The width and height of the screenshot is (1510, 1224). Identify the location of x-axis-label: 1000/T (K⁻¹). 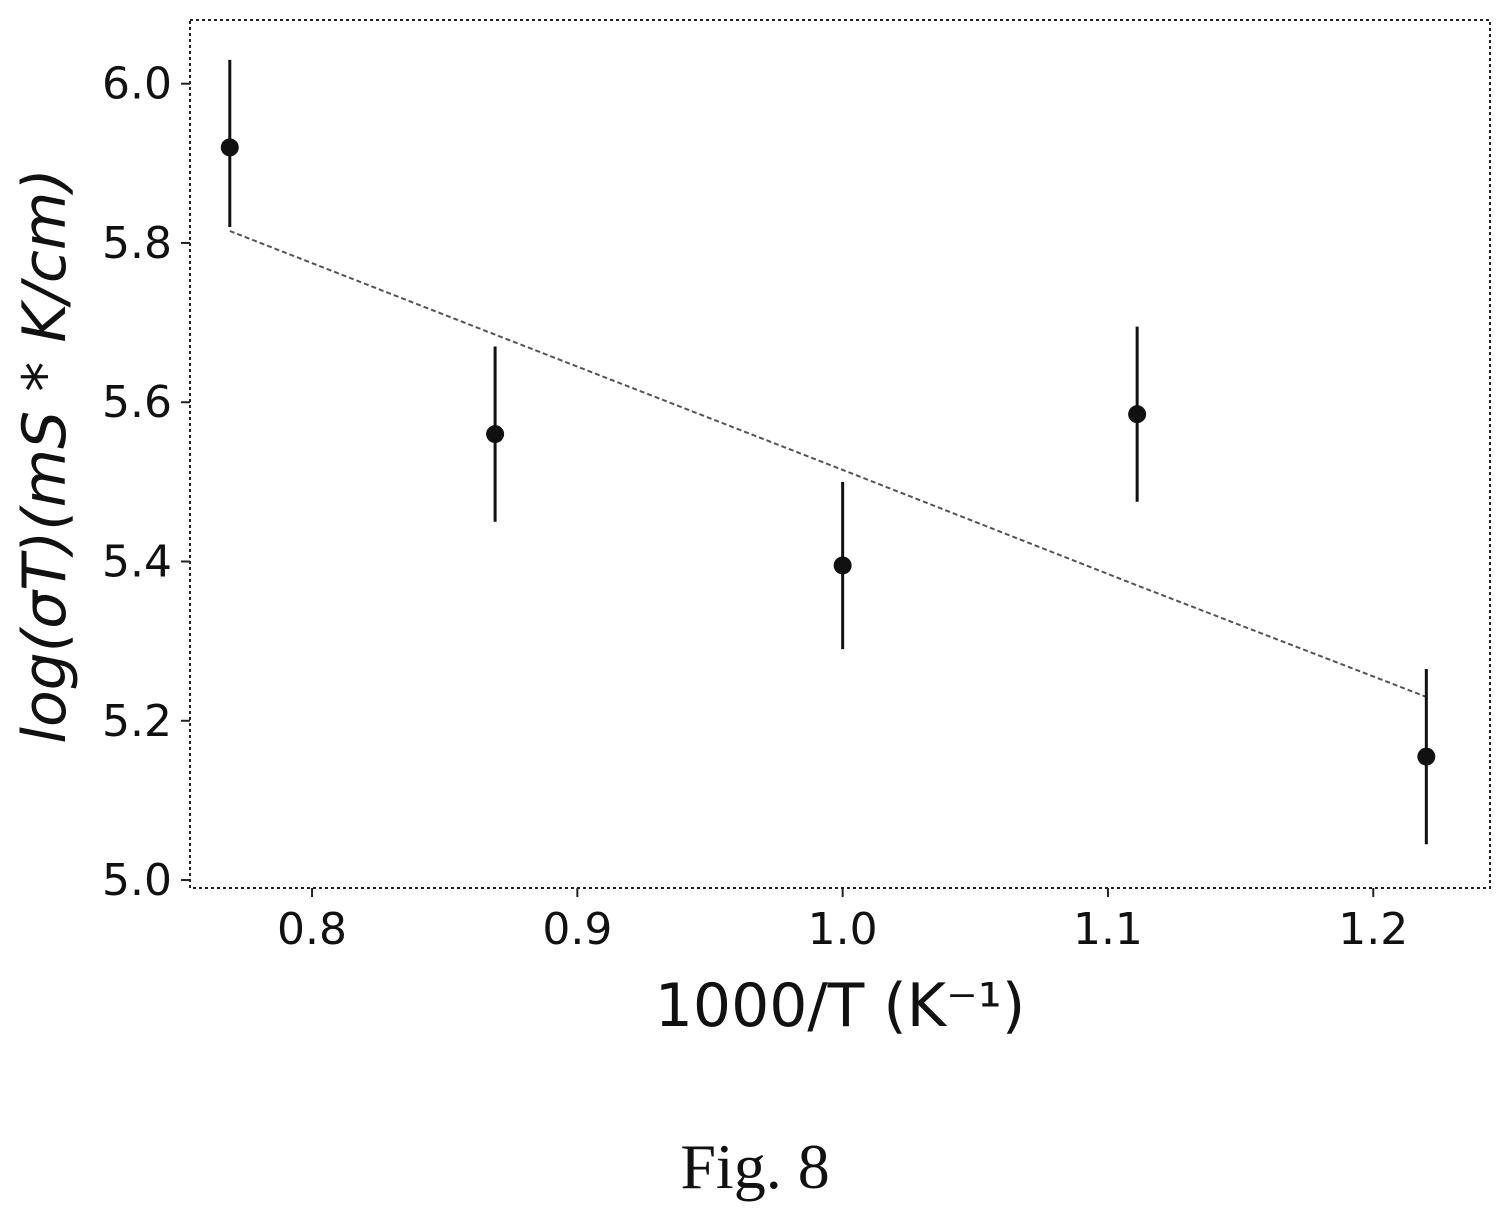
(840, 1006).